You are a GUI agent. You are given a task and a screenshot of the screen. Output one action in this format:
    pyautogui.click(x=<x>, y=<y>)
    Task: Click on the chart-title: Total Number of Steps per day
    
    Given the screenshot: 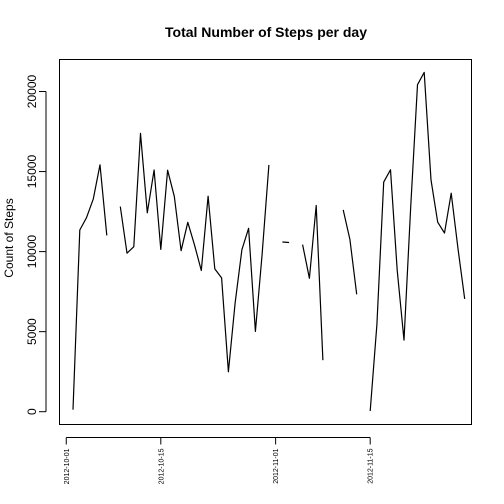 What is the action you would take?
    pyautogui.click(x=266, y=32)
    